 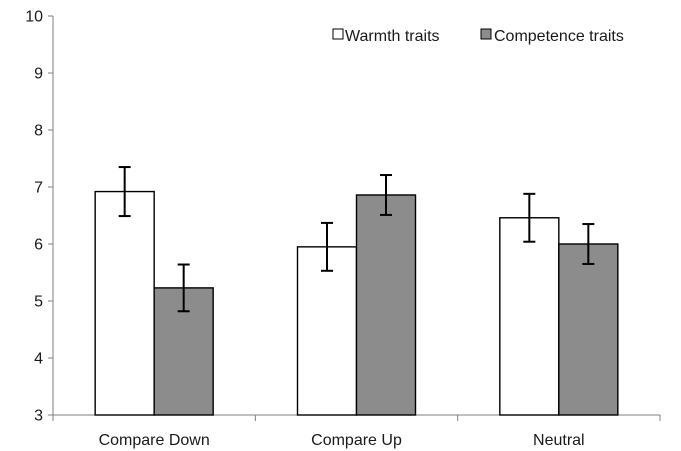 What do you see at coordinates (38, 245) in the screenshot?
I see `y-tick-label-6: 6` at bounding box center [38, 245].